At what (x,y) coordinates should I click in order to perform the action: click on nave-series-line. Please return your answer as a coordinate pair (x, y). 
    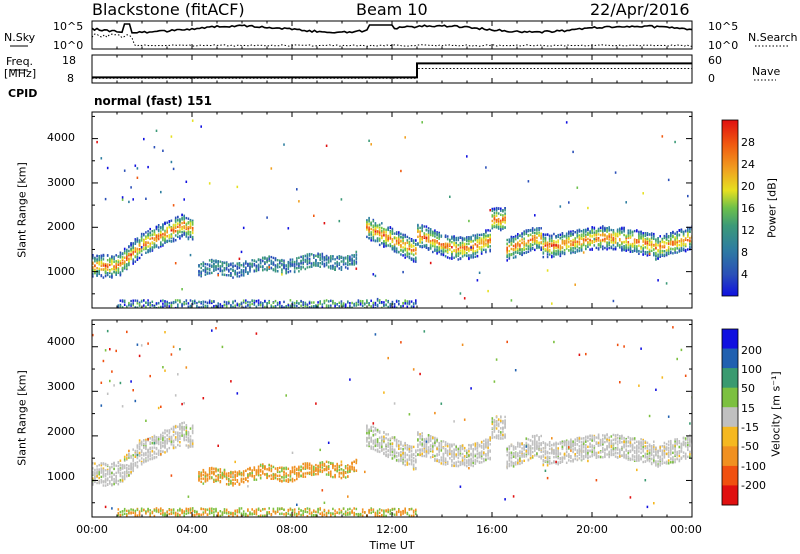
    Looking at the image, I should click on (392, 73).